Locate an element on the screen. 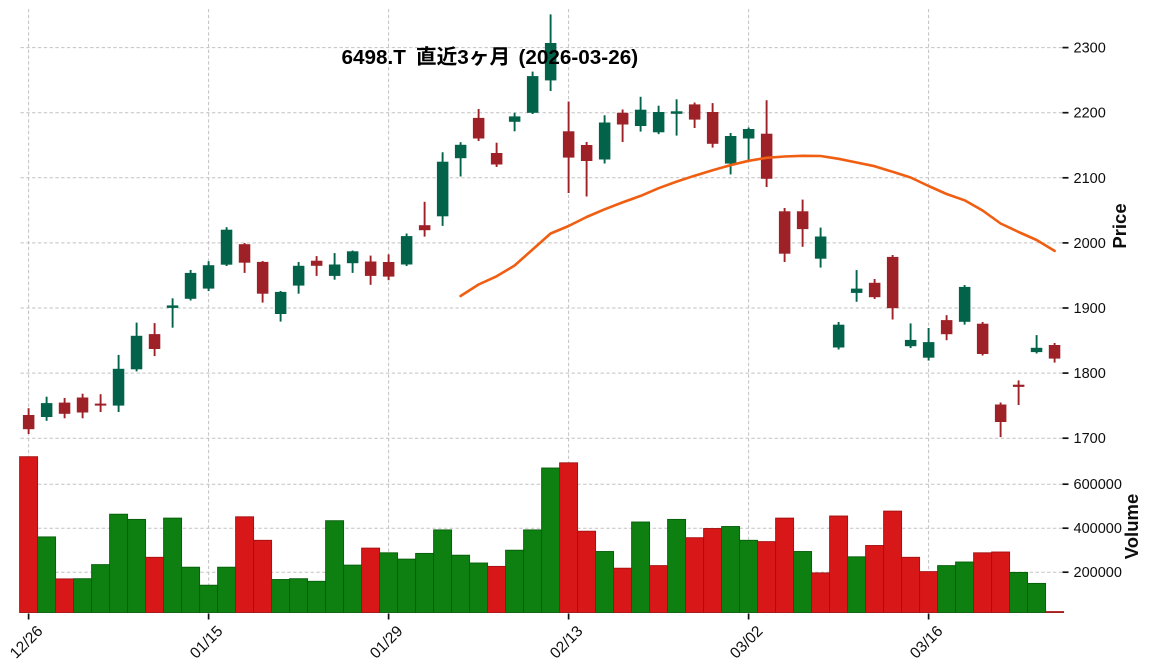 This screenshot has height=670, width=1152. svg-text: 2300 is located at coordinates (1090, 49).